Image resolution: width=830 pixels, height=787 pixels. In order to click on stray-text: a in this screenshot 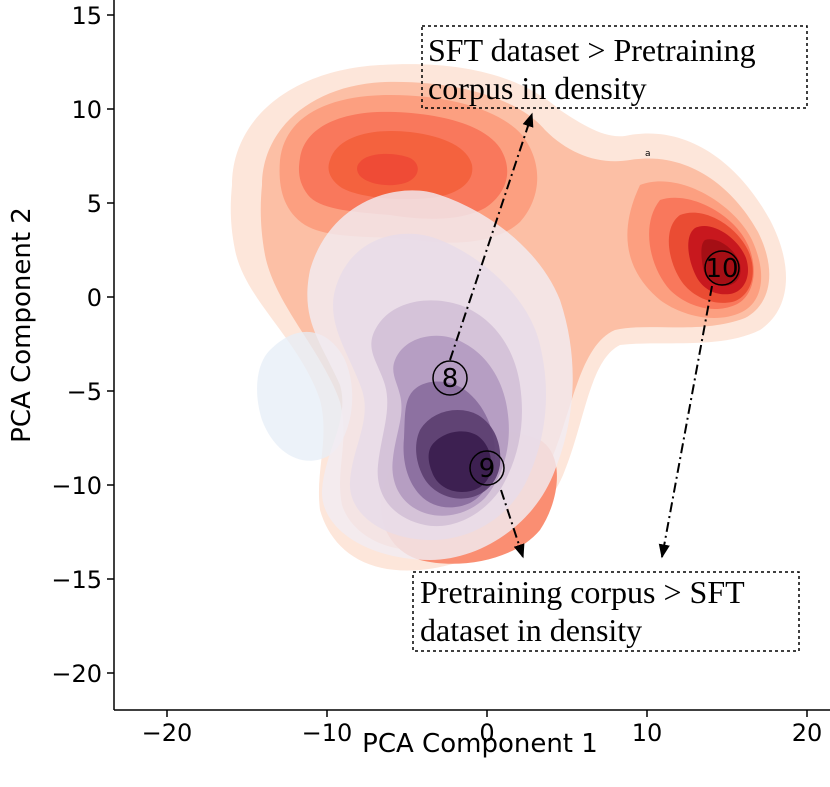, I will do `click(648, 154)`.